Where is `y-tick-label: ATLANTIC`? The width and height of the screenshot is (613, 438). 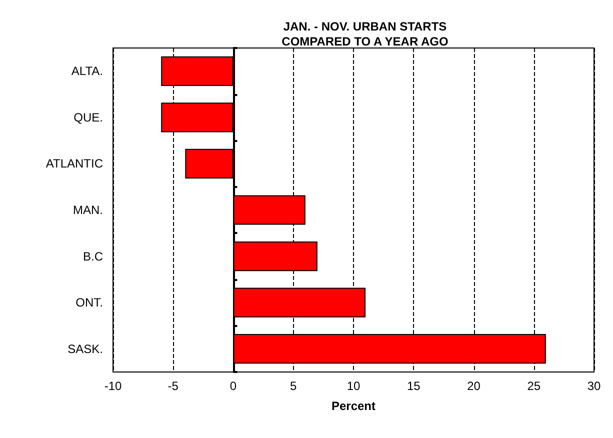 y-tick-label: ATLANTIC is located at coordinates (75, 163).